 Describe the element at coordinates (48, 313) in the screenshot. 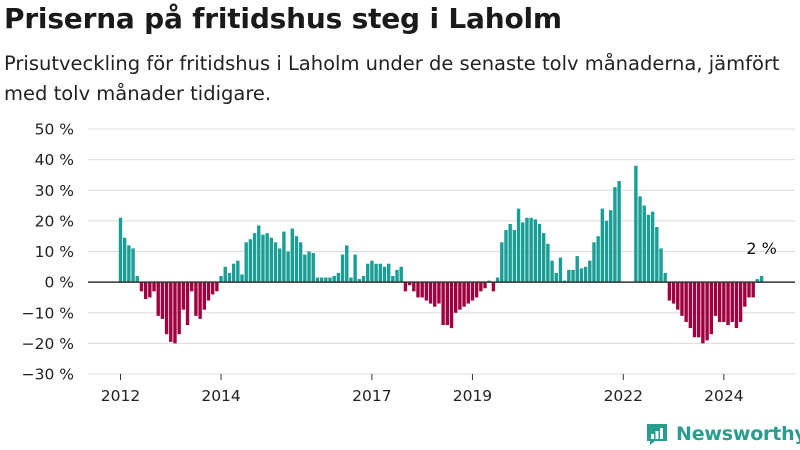

I see `y-tick-label: −10 %` at that location.